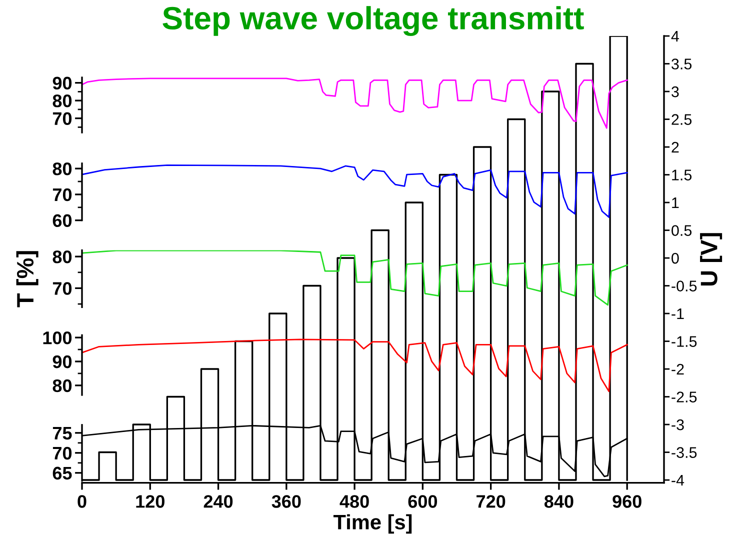 The image size is (729, 541). I want to click on y2-tick-label: -2, so click(678, 369).